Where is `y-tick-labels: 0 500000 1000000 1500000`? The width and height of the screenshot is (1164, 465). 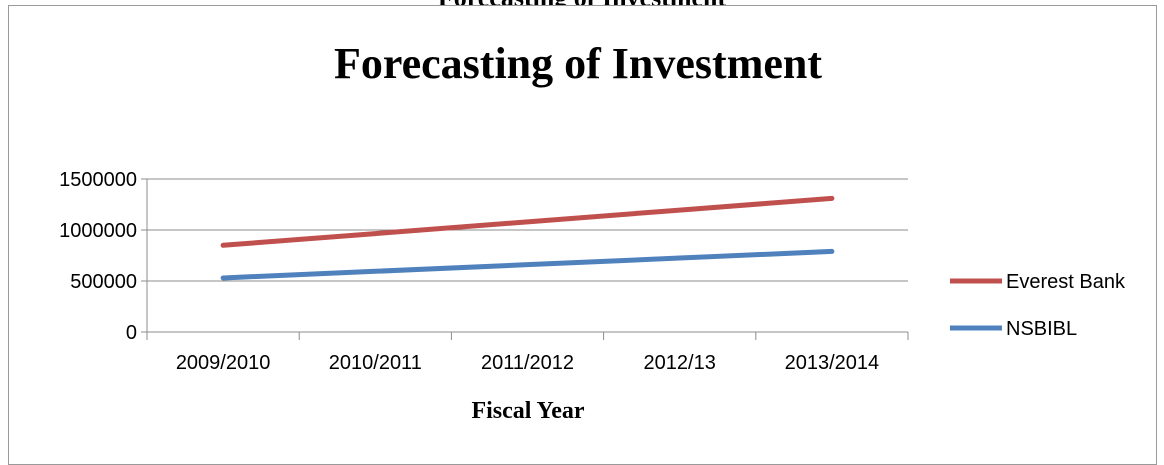 y-tick-labels: 0 500000 1000000 1500000 is located at coordinates (98, 256).